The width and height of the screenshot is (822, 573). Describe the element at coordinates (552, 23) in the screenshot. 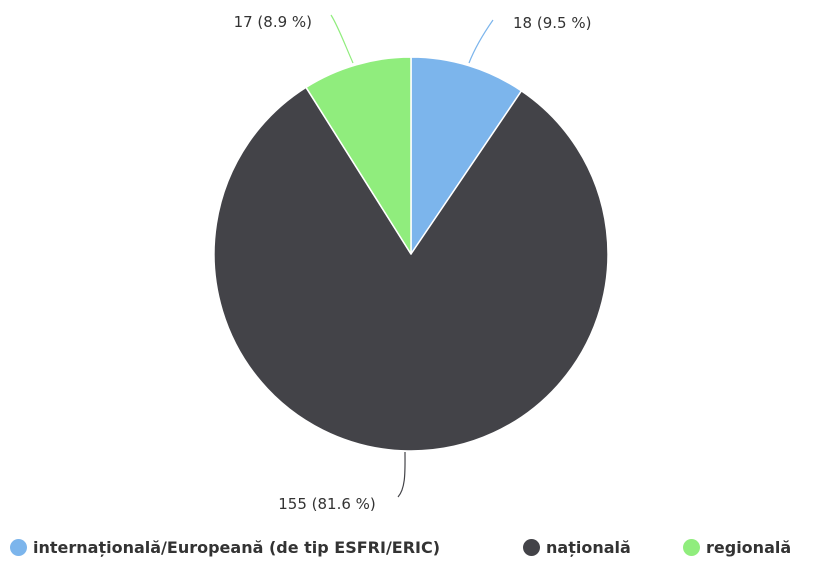

I see `data-label-international: 18 (9.5 %)` at that location.